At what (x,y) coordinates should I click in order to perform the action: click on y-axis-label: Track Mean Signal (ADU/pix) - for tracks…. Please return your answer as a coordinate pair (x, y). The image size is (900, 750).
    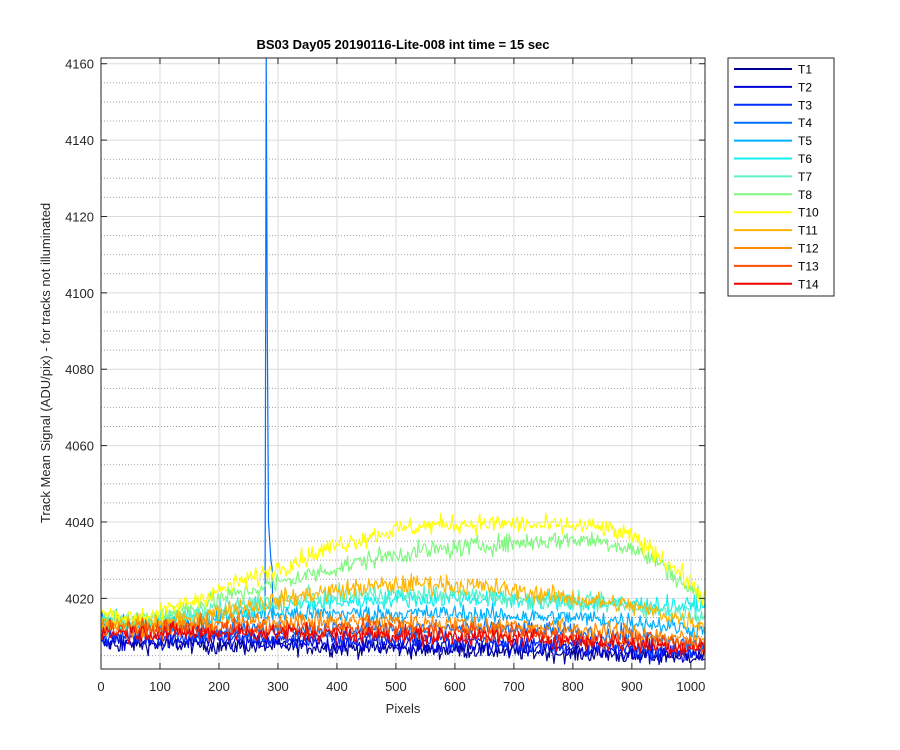
    Looking at the image, I should click on (45, 363).